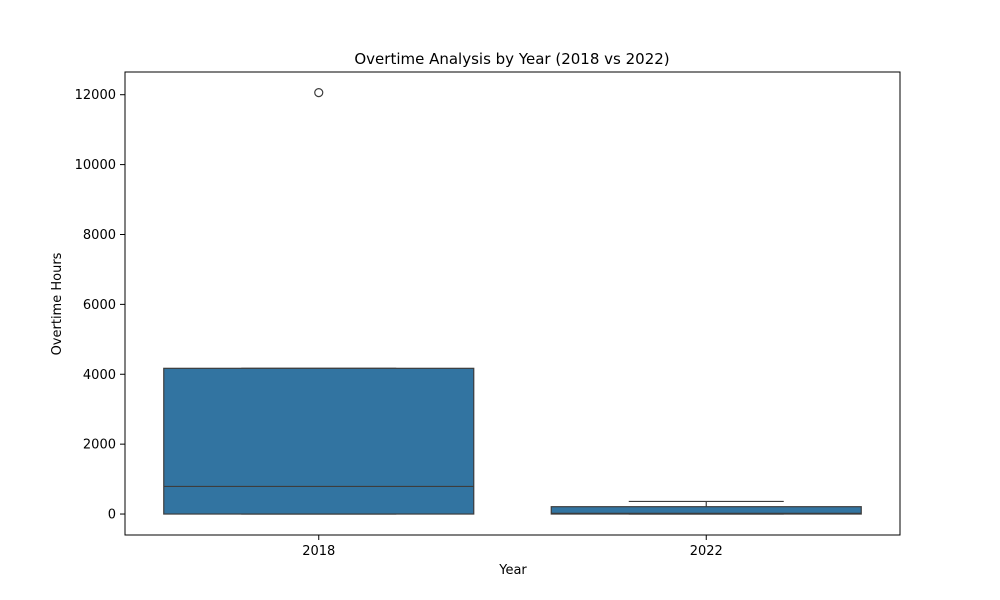 The height and width of the screenshot is (600, 1000). I want to click on y-tick-label: 6000, so click(99, 305).